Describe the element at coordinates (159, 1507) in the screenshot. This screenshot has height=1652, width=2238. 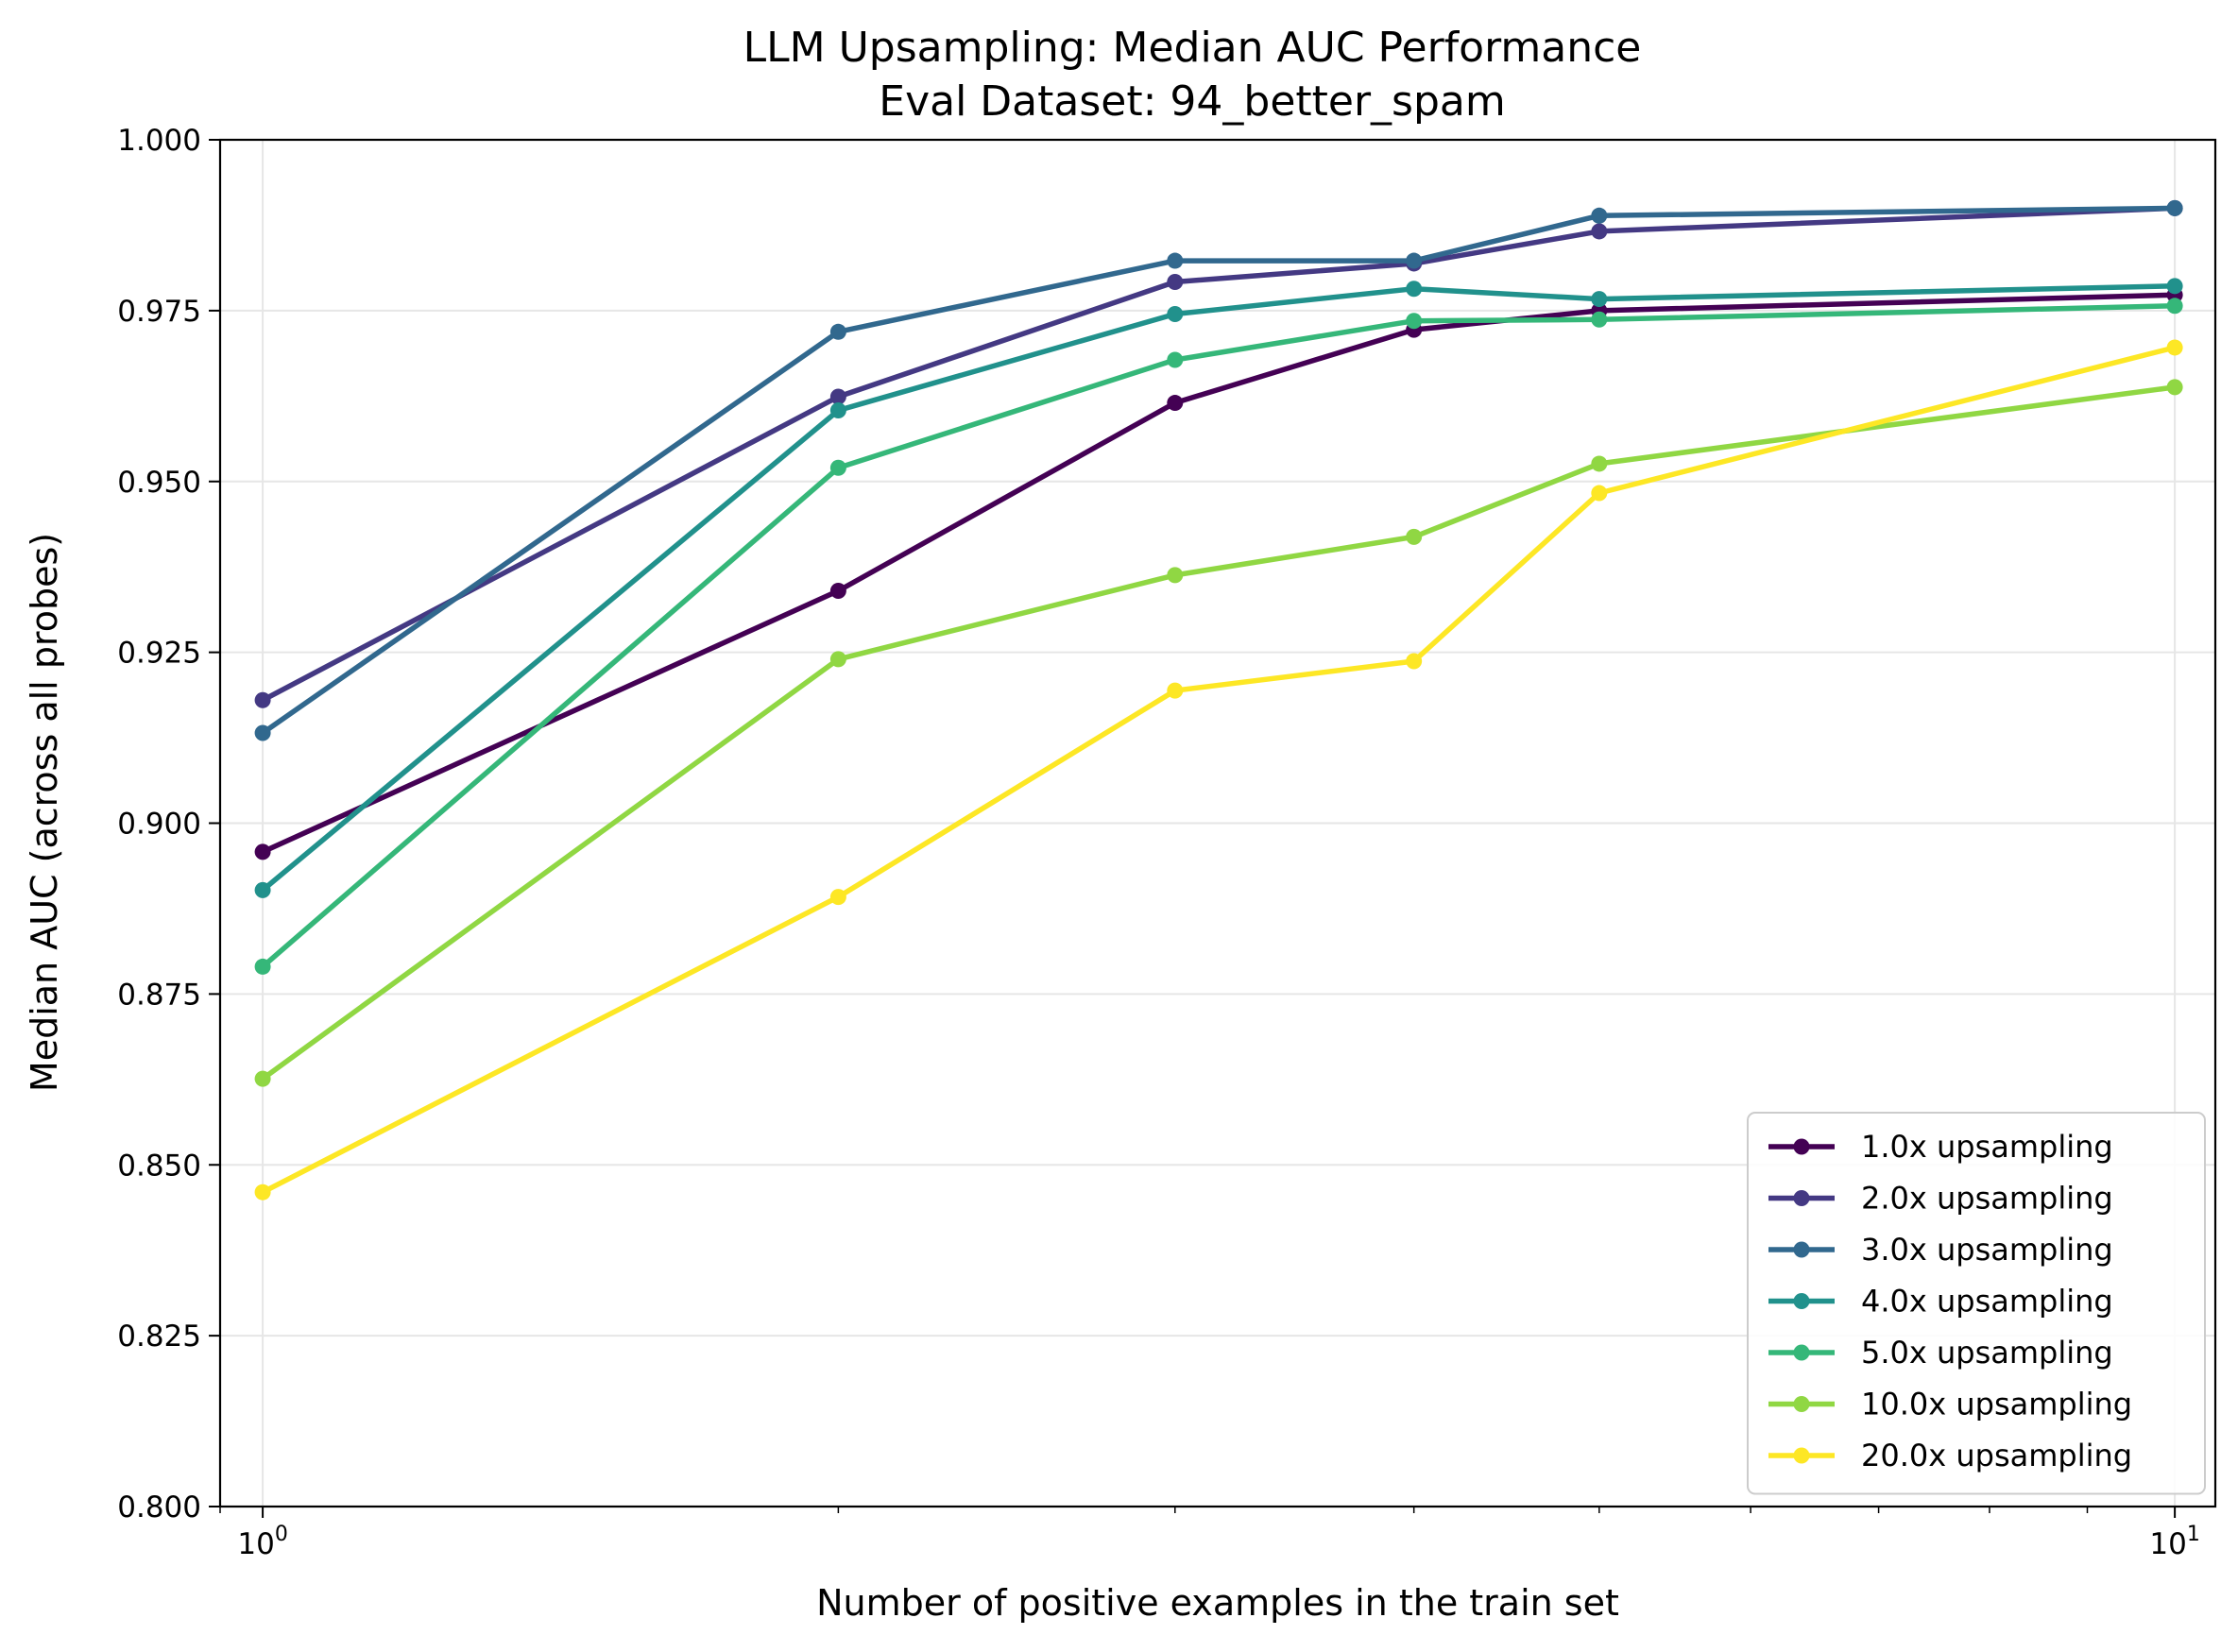
I see `y-tick-label: 0.800` at that location.